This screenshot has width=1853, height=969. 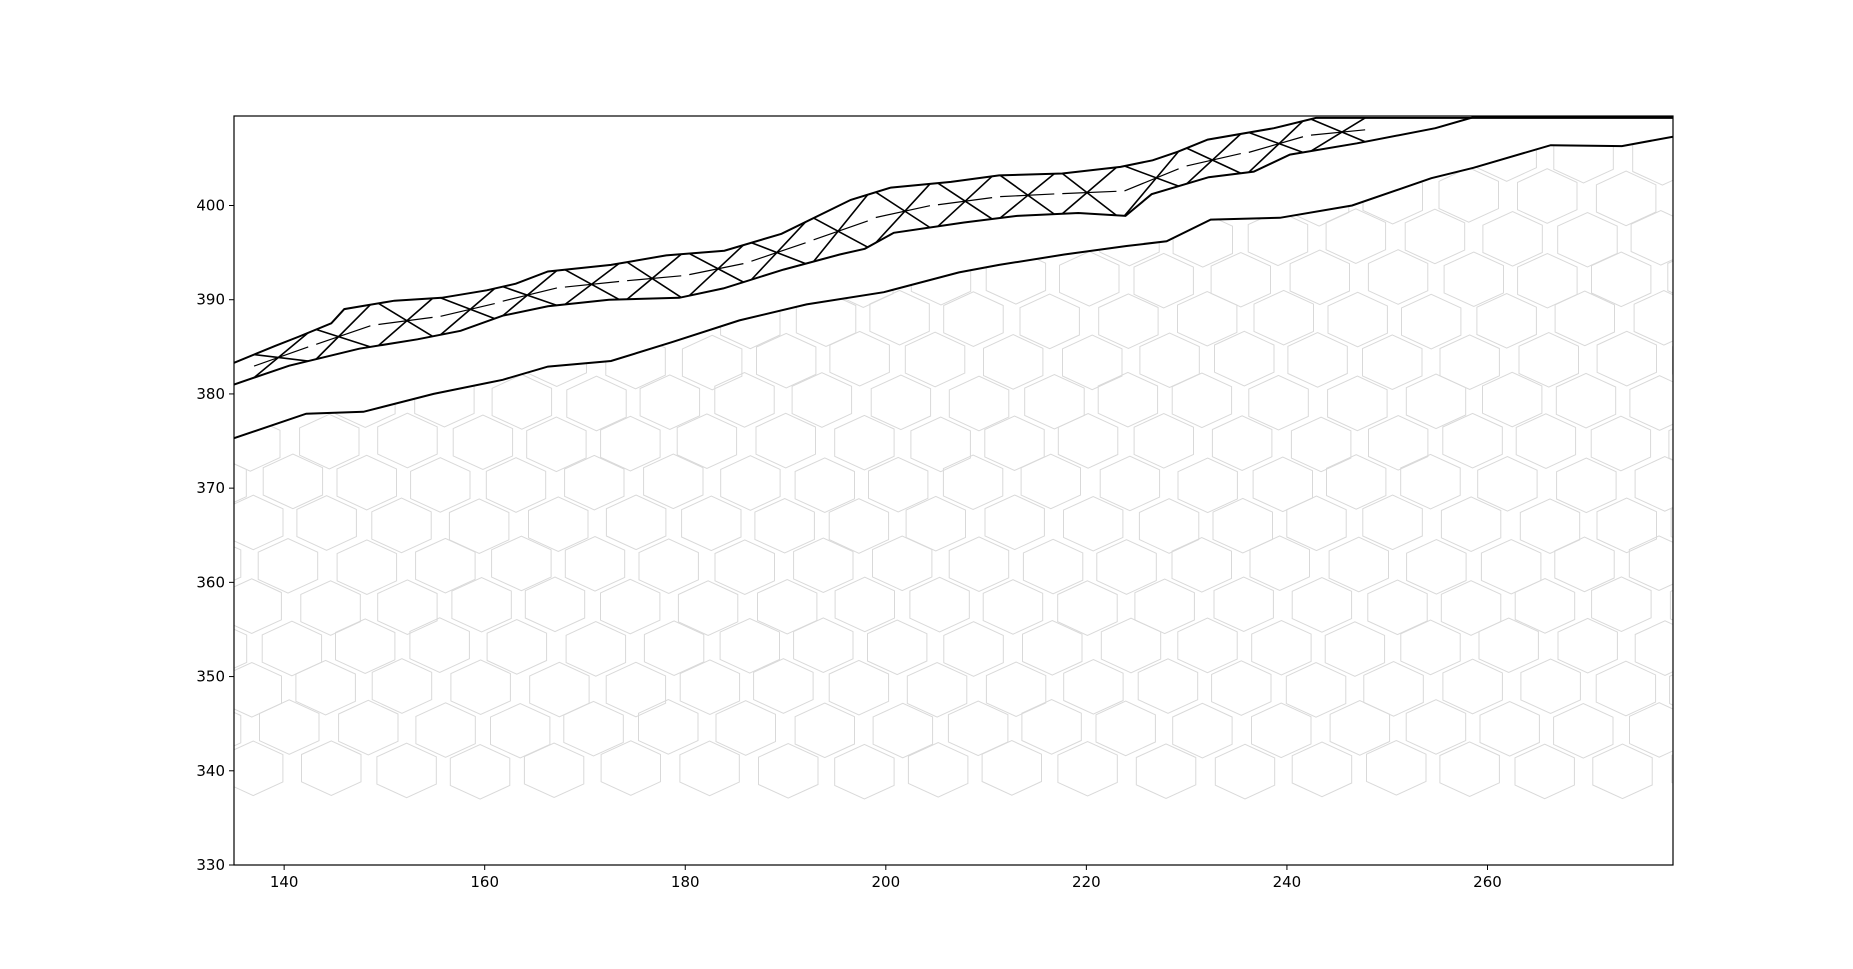 What do you see at coordinates (210, 865) in the screenshot?
I see `y-tick-label: 330` at bounding box center [210, 865].